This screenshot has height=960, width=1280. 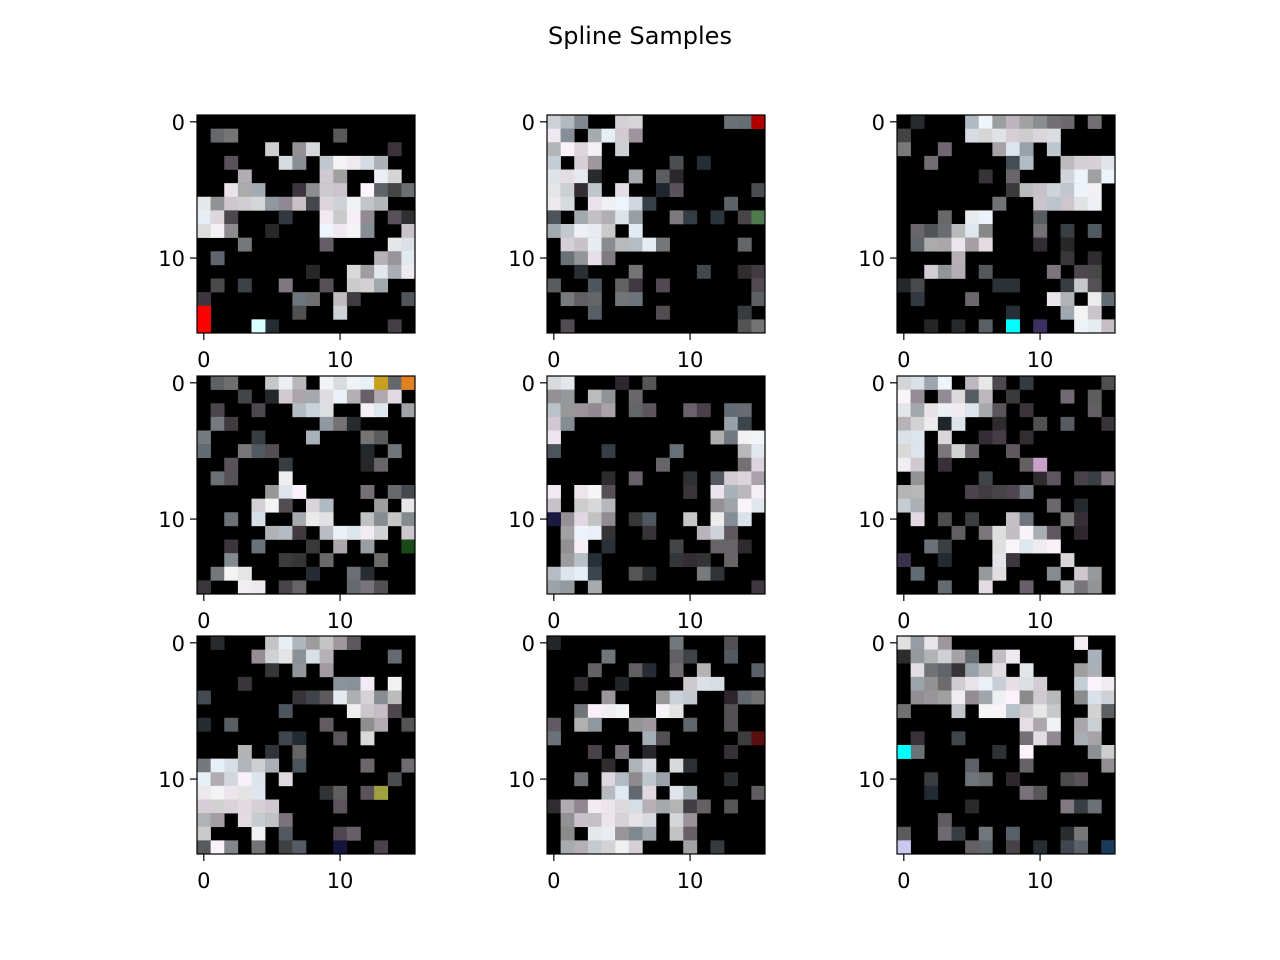 I want to click on image-panel-9: 0 10 0 10, so click(x=987, y=762).